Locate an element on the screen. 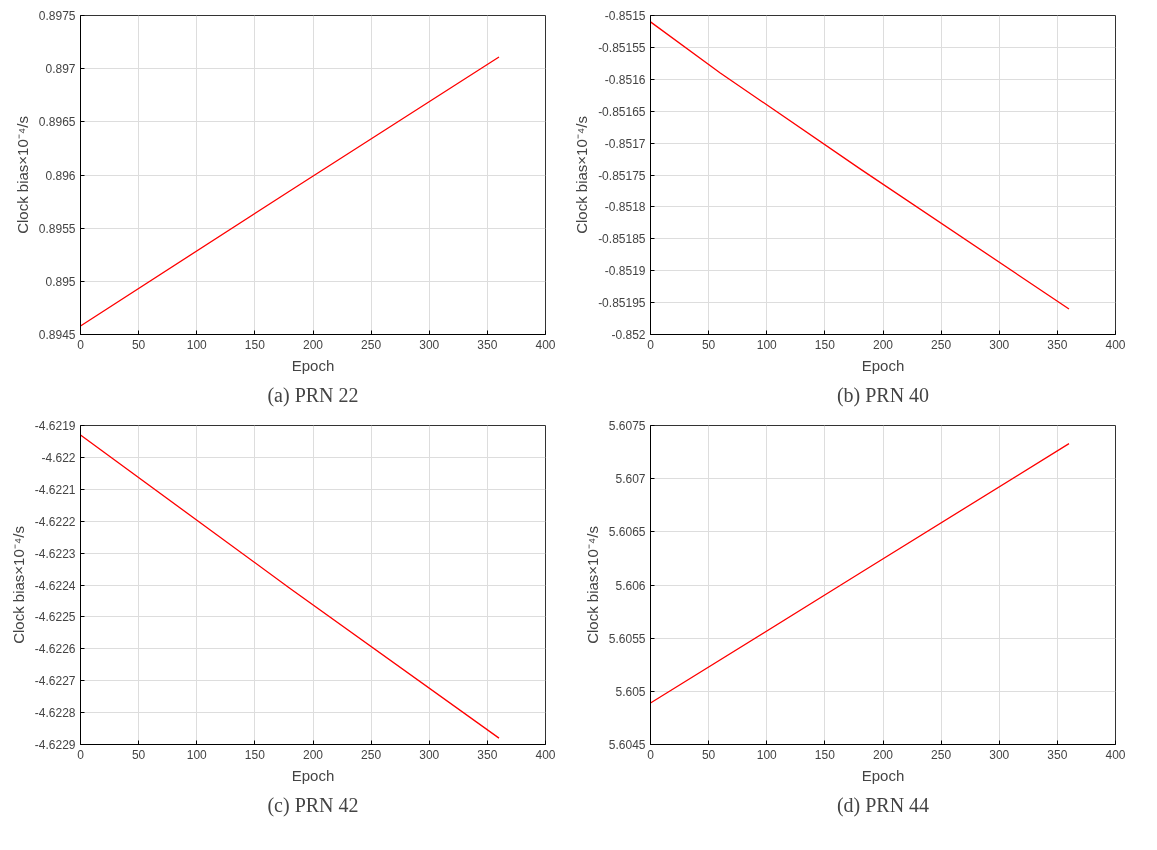 This screenshot has height=850, width=1157. y-tick-label: -0.852 is located at coordinates (628, 335).